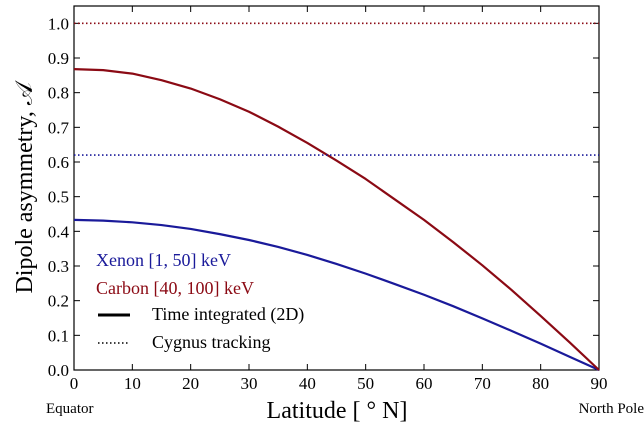 This screenshot has height=424, width=644. I want to click on y-tick-label: 0.1, so click(58, 335).